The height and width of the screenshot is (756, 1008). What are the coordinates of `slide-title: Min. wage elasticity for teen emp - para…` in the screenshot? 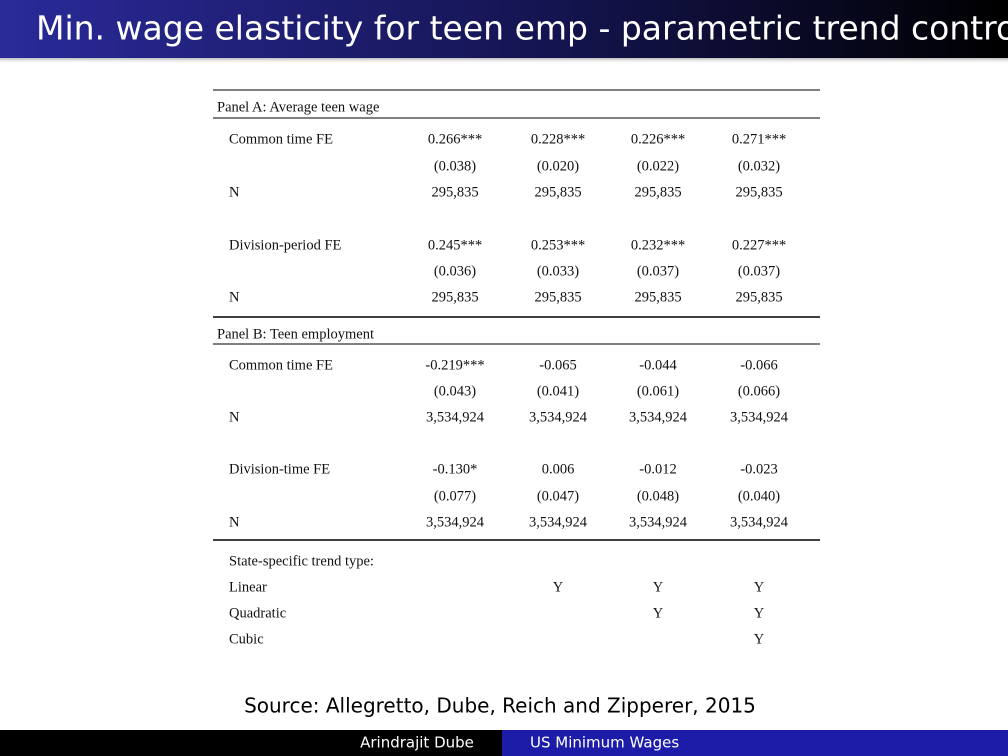 It's located at (522, 28).